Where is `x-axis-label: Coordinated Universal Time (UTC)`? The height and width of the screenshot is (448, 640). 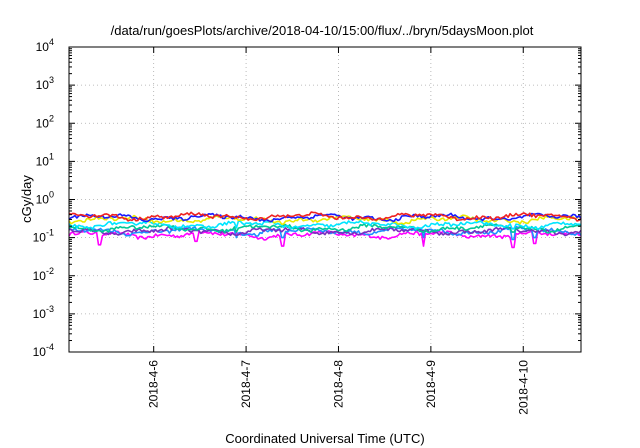
x-axis-label: Coordinated Universal Time (UTC) is located at coordinates (324, 438).